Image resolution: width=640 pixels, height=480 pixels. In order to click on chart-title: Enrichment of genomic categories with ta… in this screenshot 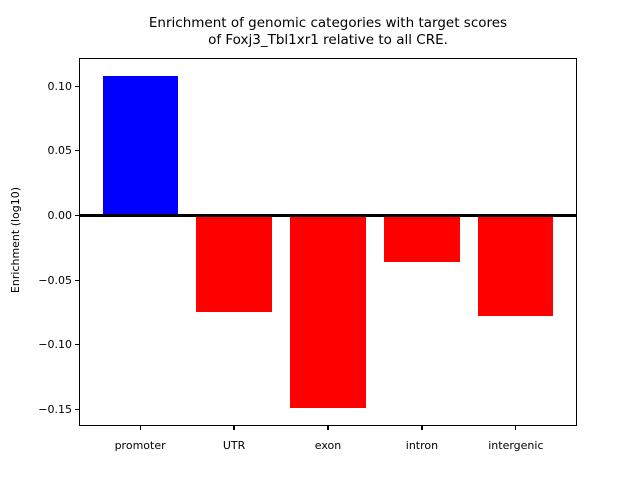, I will do `click(328, 31)`.